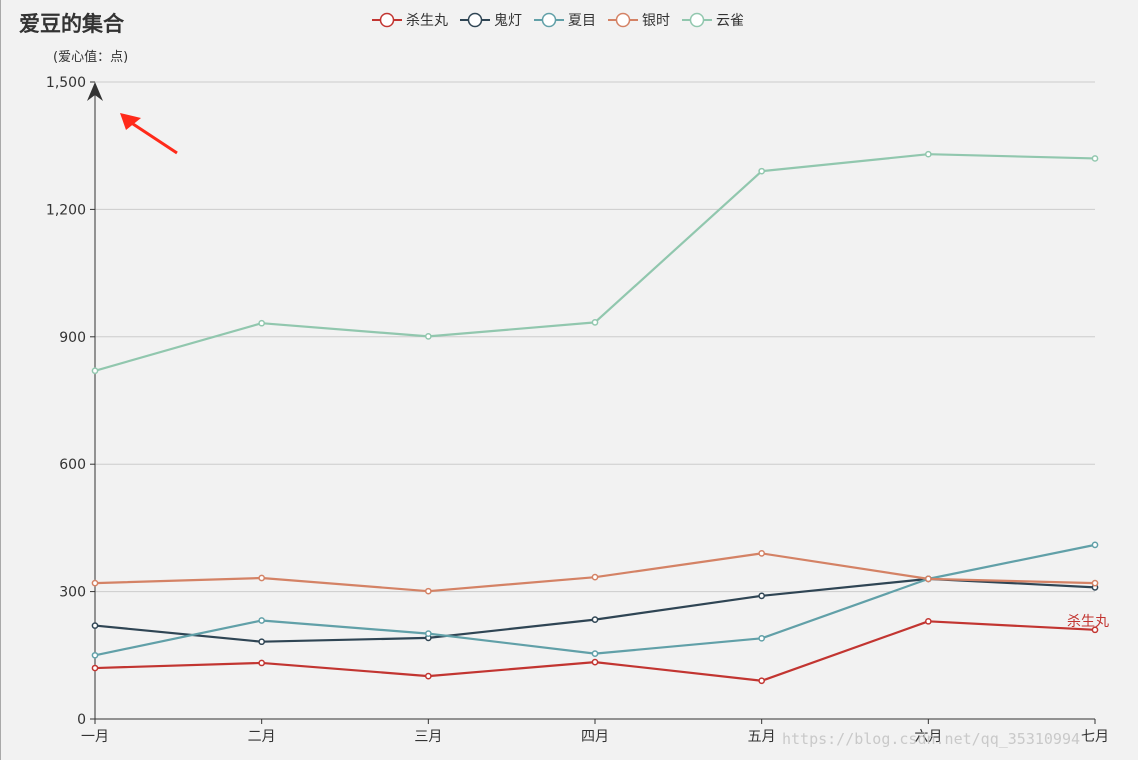 The image size is (1138, 760). What do you see at coordinates (762, 737) in the screenshot?
I see `x-tick-label: 五月` at bounding box center [762, 737].